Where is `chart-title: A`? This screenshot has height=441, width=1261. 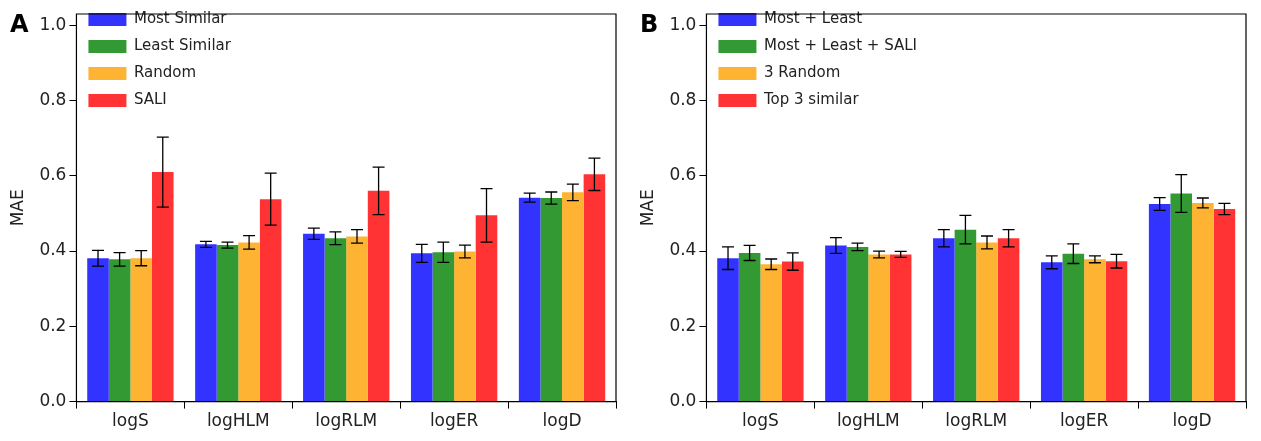 chart-title: A is located at coordinates (19, 24).